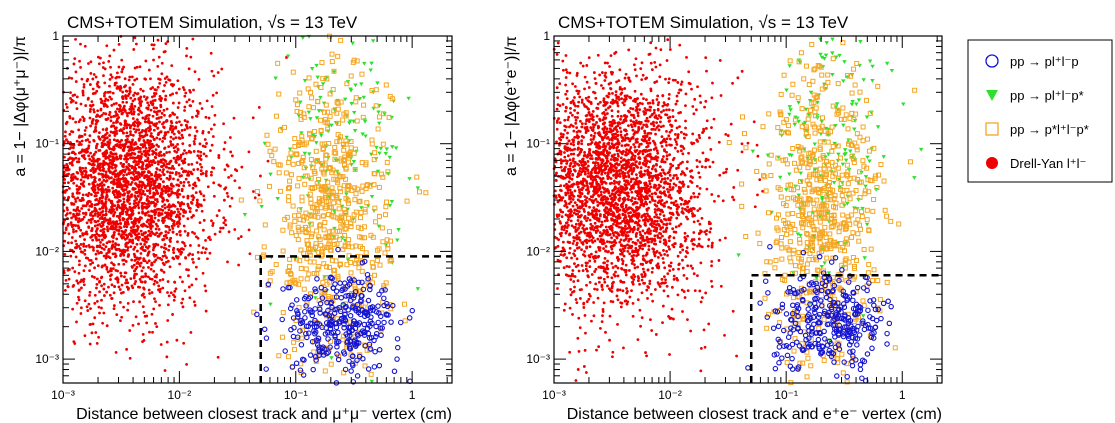 This screenshot has height=423, width=1115. What do you see at coordinates (47, 359) in the screenshot?
I see `y-tick-label: 10⁻³` at bounding box center [47, 359].